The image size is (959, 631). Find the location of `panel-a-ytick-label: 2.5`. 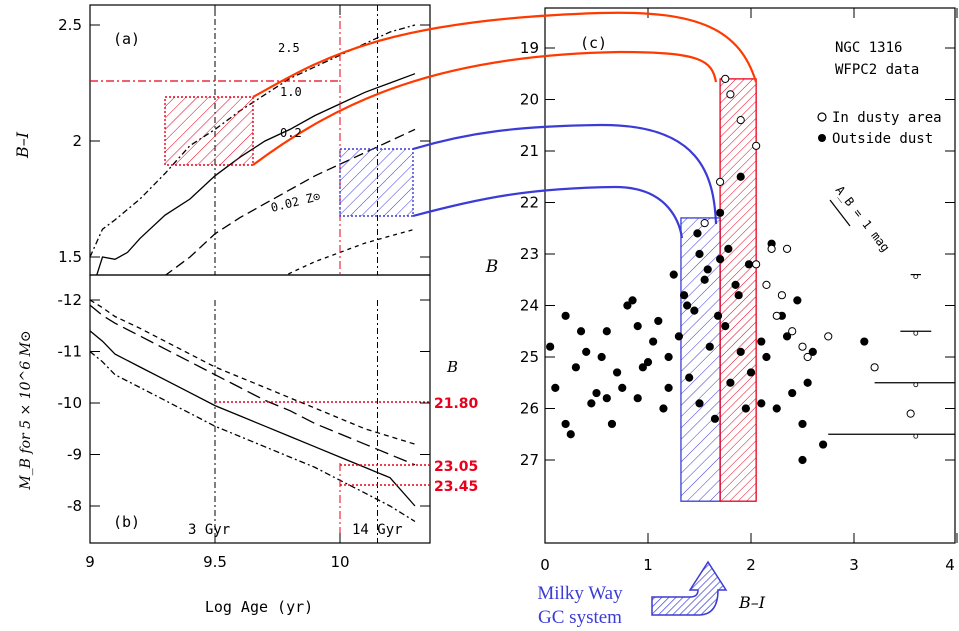

panel-a-ytick-label: 2.5 is located at coordinates (70, 25).